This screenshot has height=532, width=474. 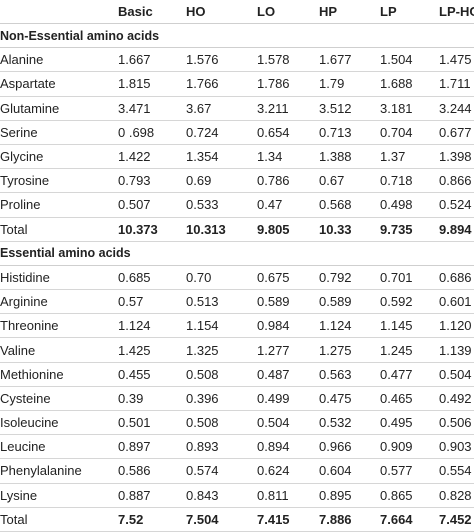 What do you see at coordinates (396, 60) in the screenshot?
I see `table-cell: 1.504` at bounding box center [396, 60].